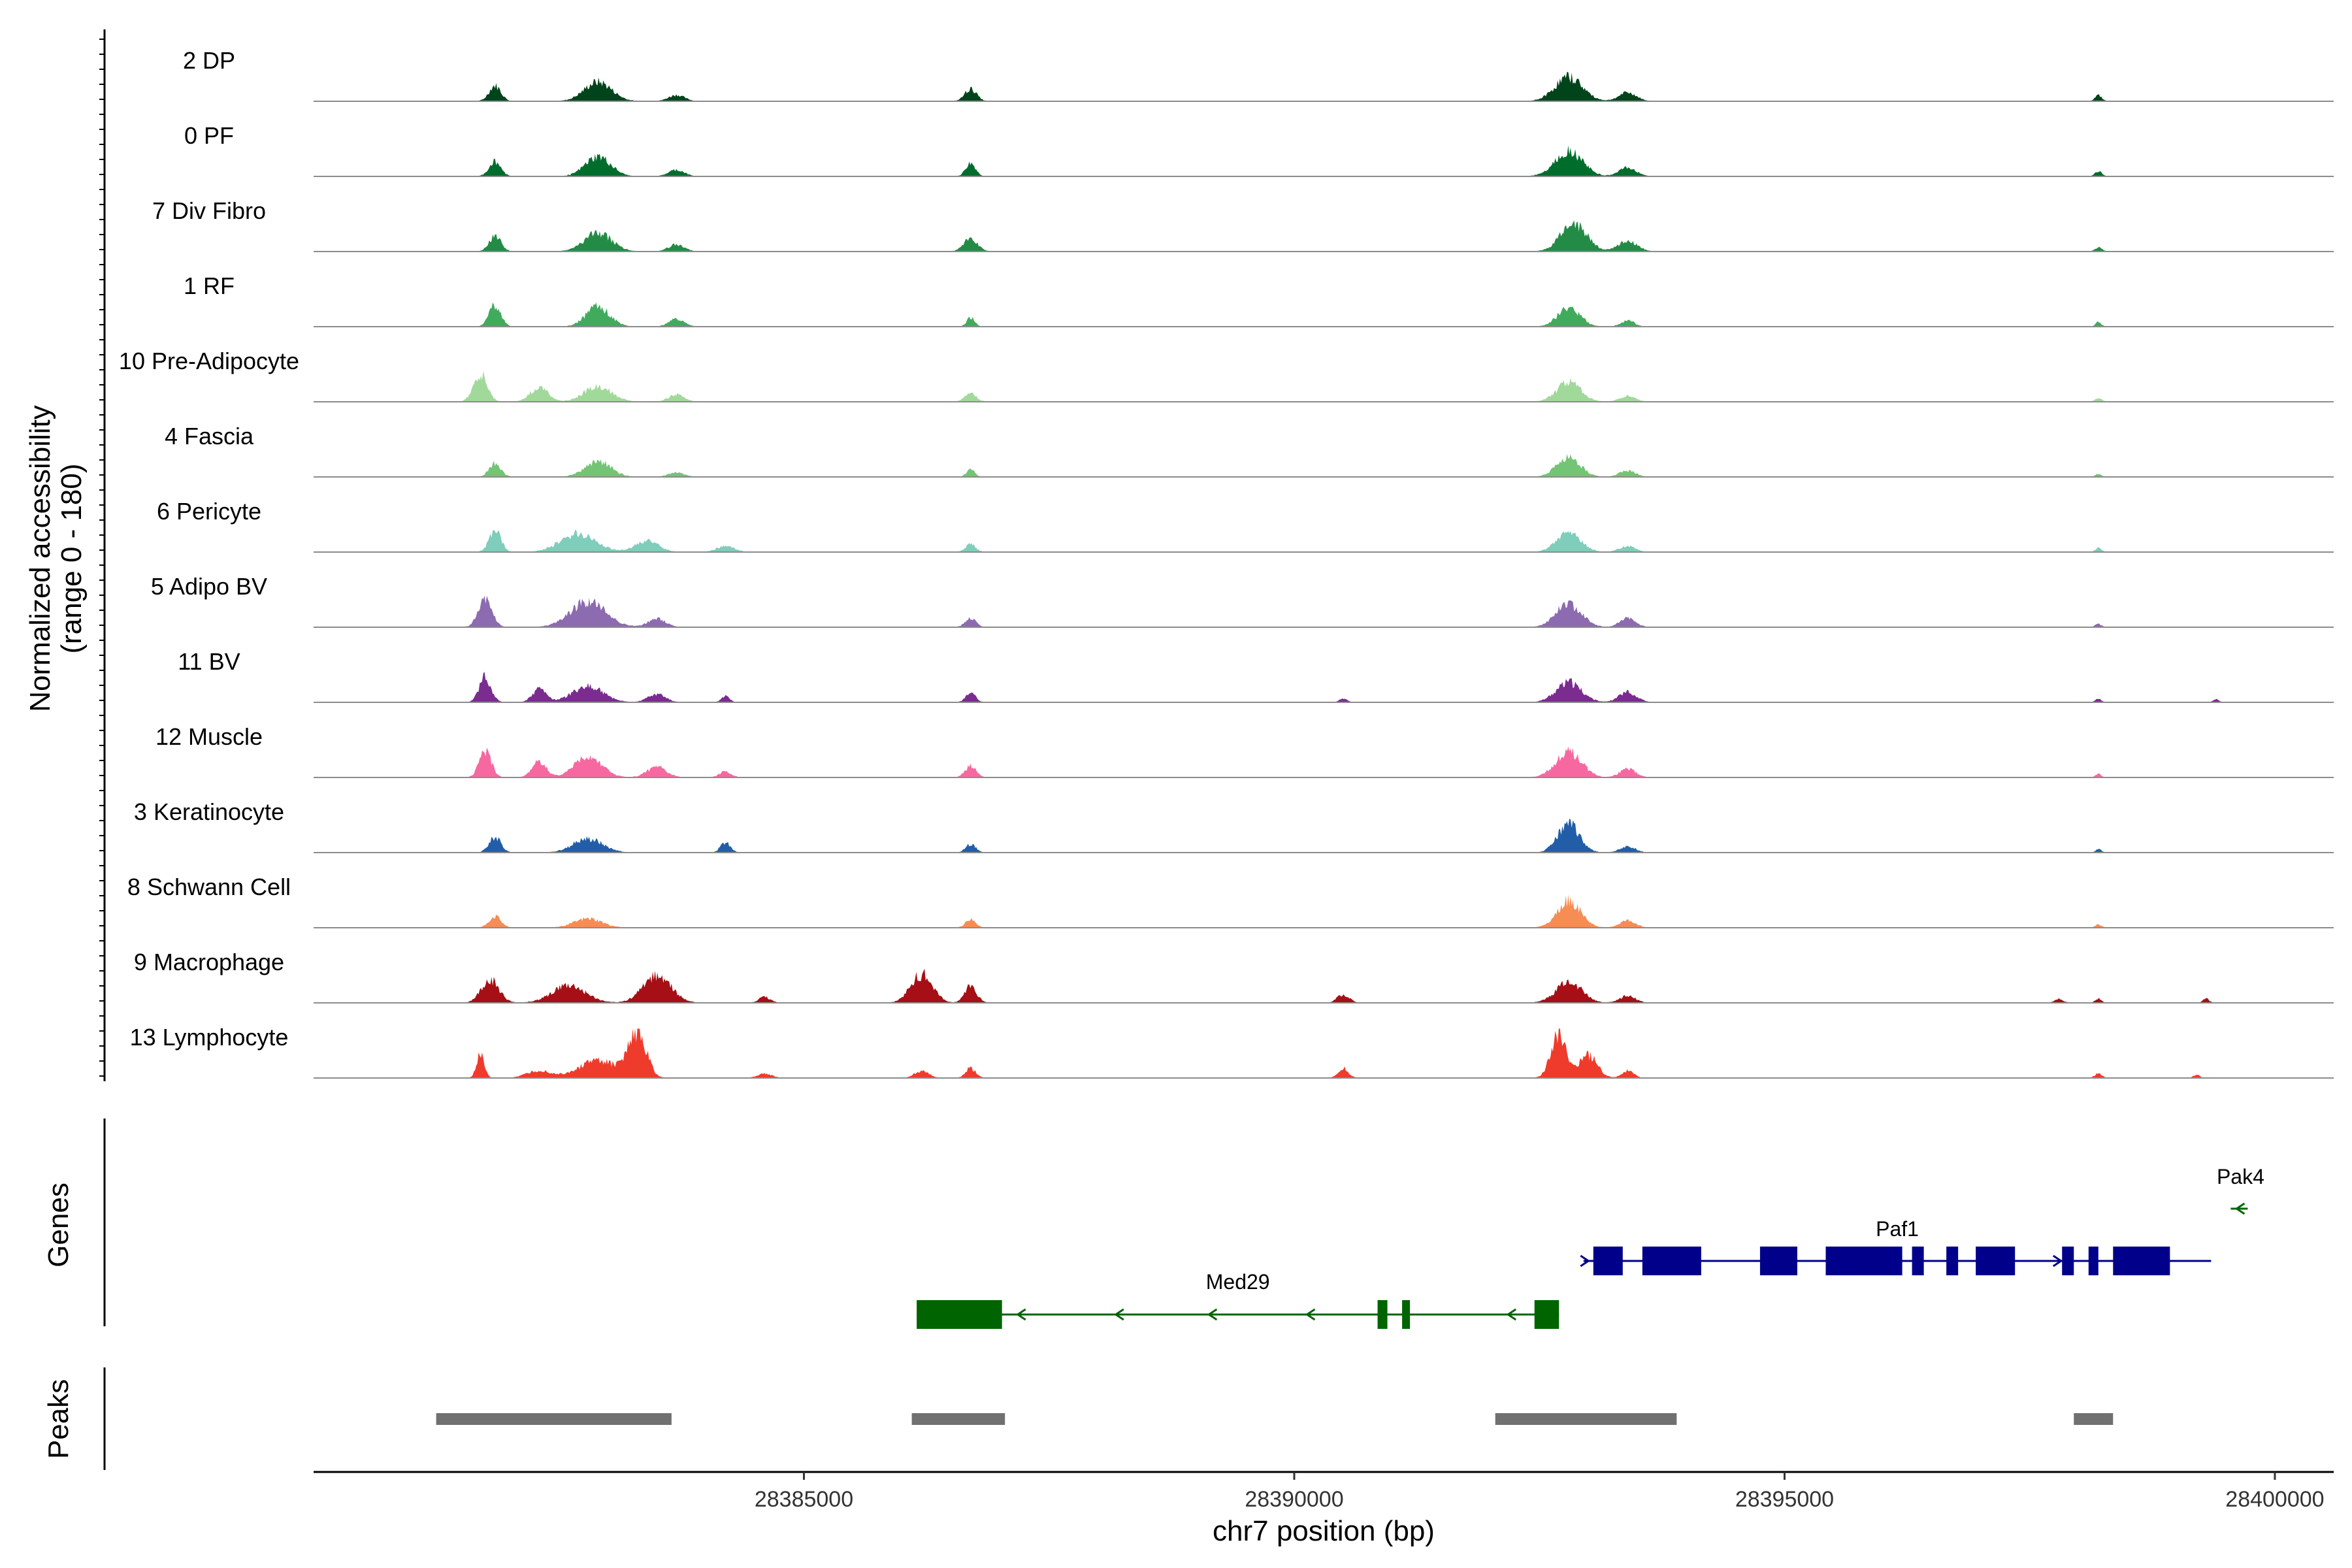  Describe the element at coordinates (1896, 1246) in the screenshot. I see `gene-paf1: Paf1` at that location.